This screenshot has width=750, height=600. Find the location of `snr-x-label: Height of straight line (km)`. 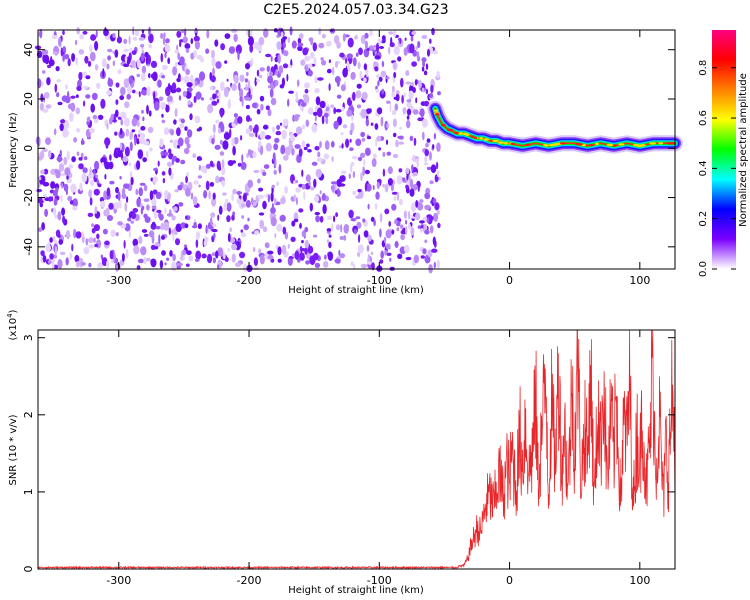

snr-x-label: Height of straight line (km) is located at coordinates (356, 590).